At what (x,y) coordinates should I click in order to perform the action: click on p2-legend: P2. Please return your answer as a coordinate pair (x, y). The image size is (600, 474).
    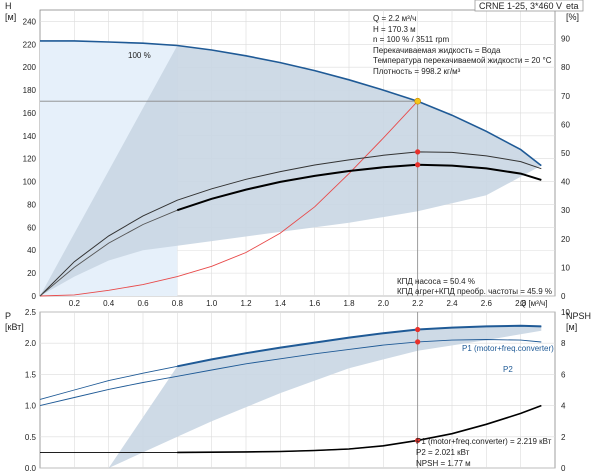
    Looking at the image, I should click on (508, 369).